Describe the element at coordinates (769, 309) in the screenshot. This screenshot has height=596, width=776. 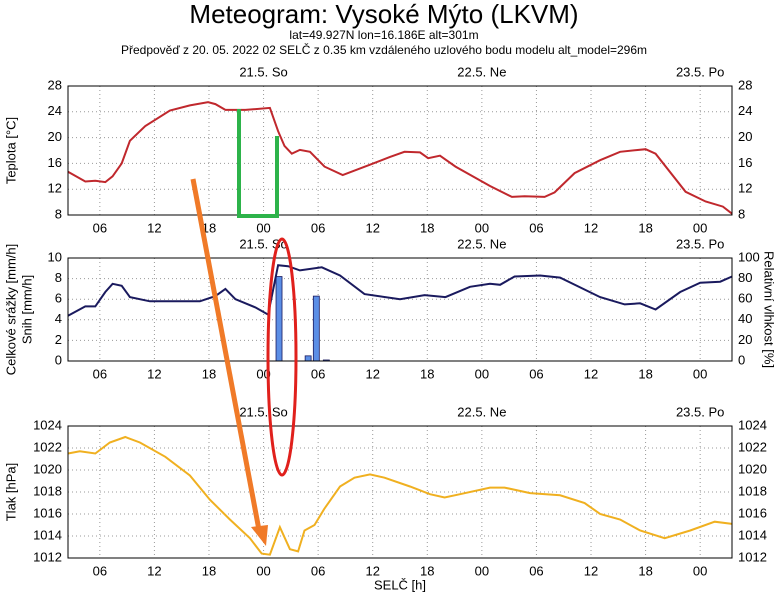
I see `y2-axis-label: Relativní vlhkost [%]` at that location.